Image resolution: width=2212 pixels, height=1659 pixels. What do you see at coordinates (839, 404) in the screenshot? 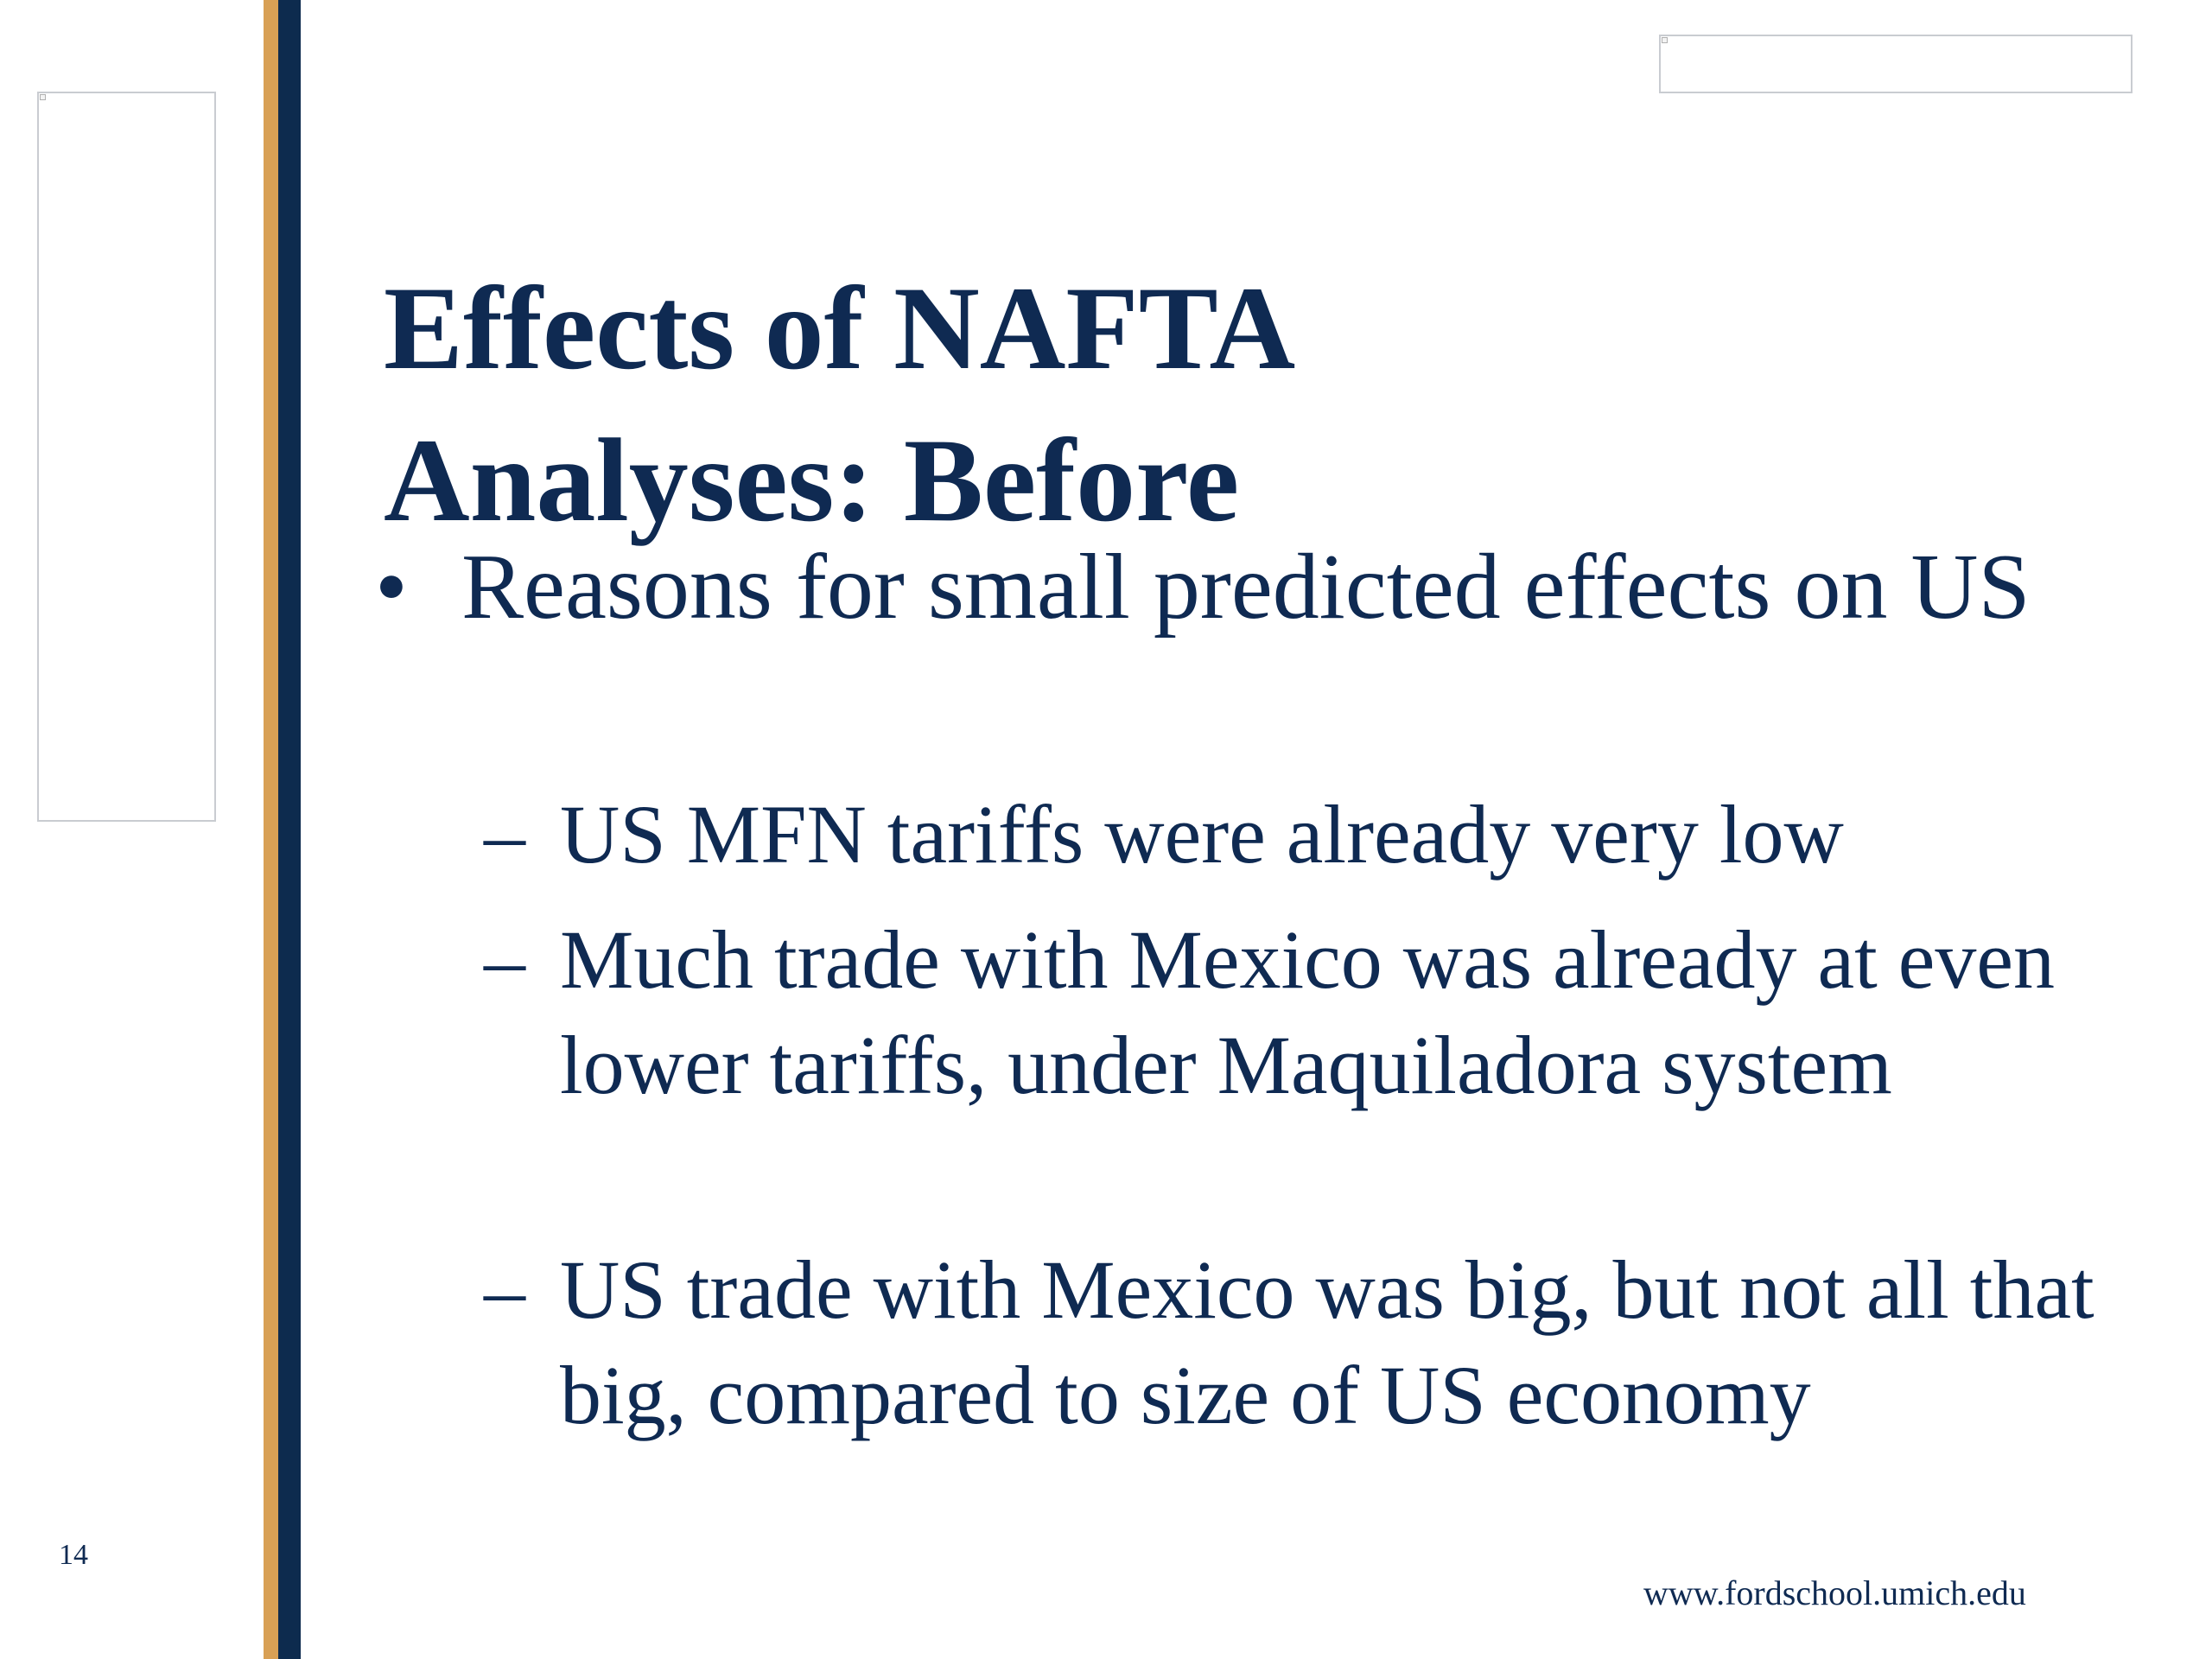
I see `slide-title: Effects of NAFTA Analyses: Before` at bounding box center [839, 404].